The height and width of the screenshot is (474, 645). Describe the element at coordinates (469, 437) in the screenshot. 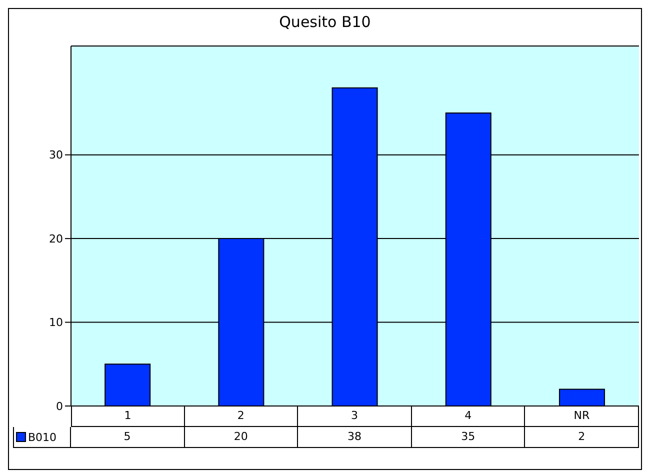

I see `data-label: 35` at that location.